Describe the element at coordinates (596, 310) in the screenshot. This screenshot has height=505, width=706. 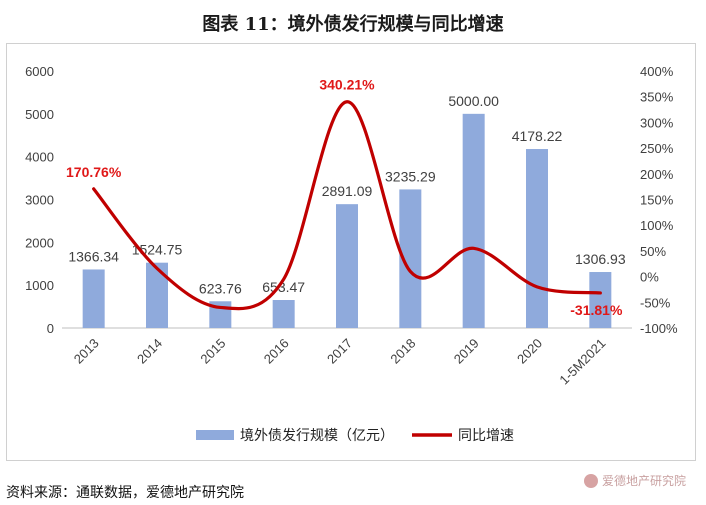
I see `line-data-label: -31.81%` at that location.